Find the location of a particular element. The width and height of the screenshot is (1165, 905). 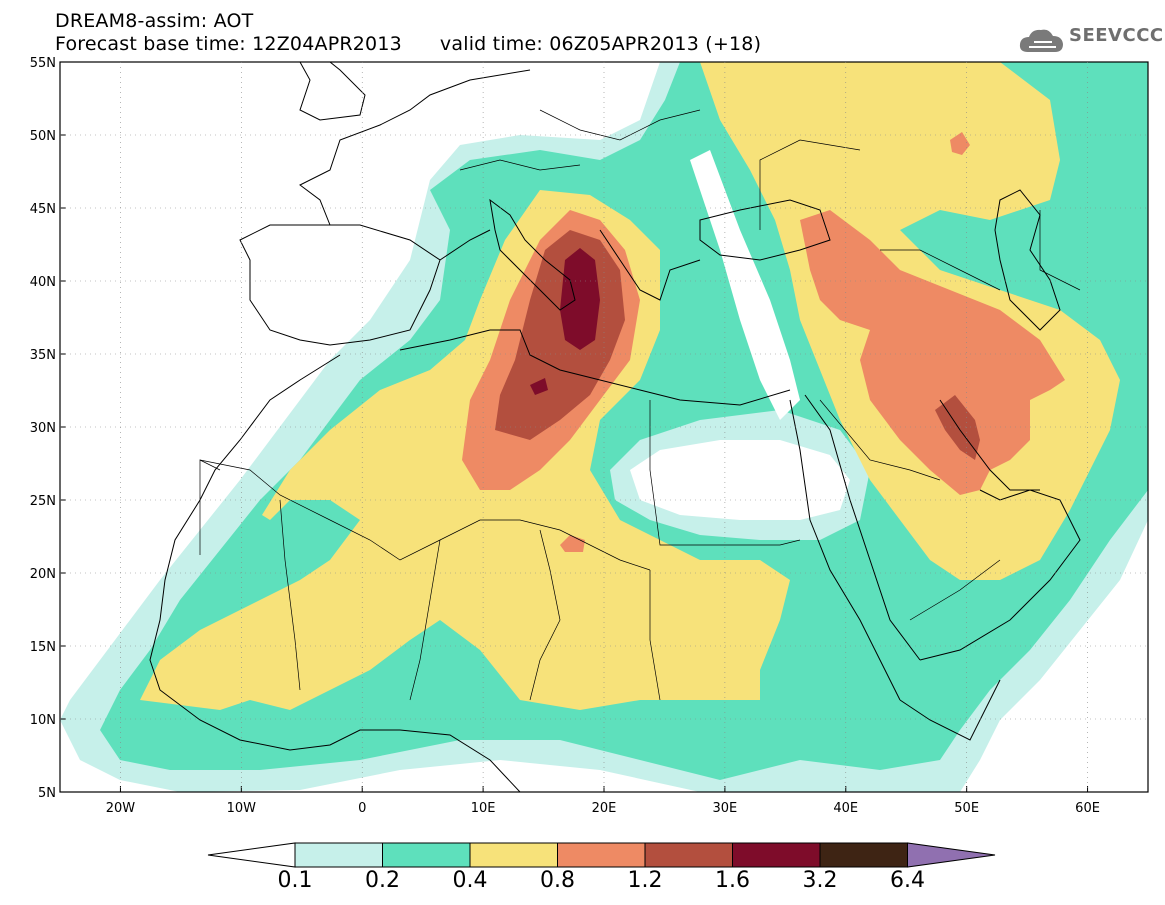

caspian-sea is located at coordinates (1027, 260).